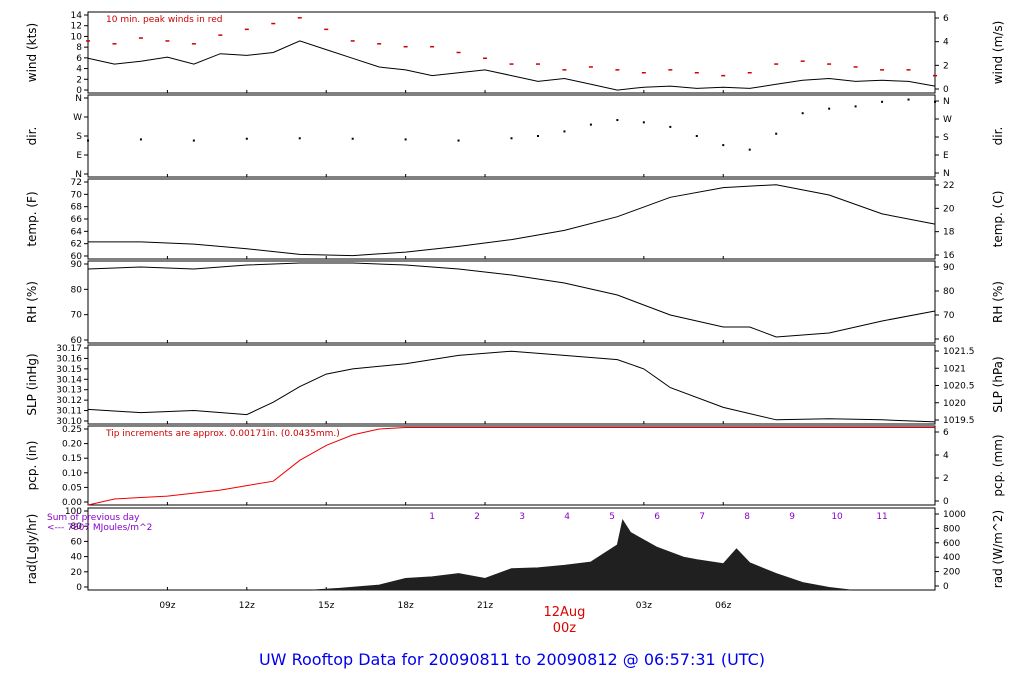  What do you see at coordinates (567, 517) in the screenshot?
I see `sun-hour-label: 4` at bounding box center [567, 517].